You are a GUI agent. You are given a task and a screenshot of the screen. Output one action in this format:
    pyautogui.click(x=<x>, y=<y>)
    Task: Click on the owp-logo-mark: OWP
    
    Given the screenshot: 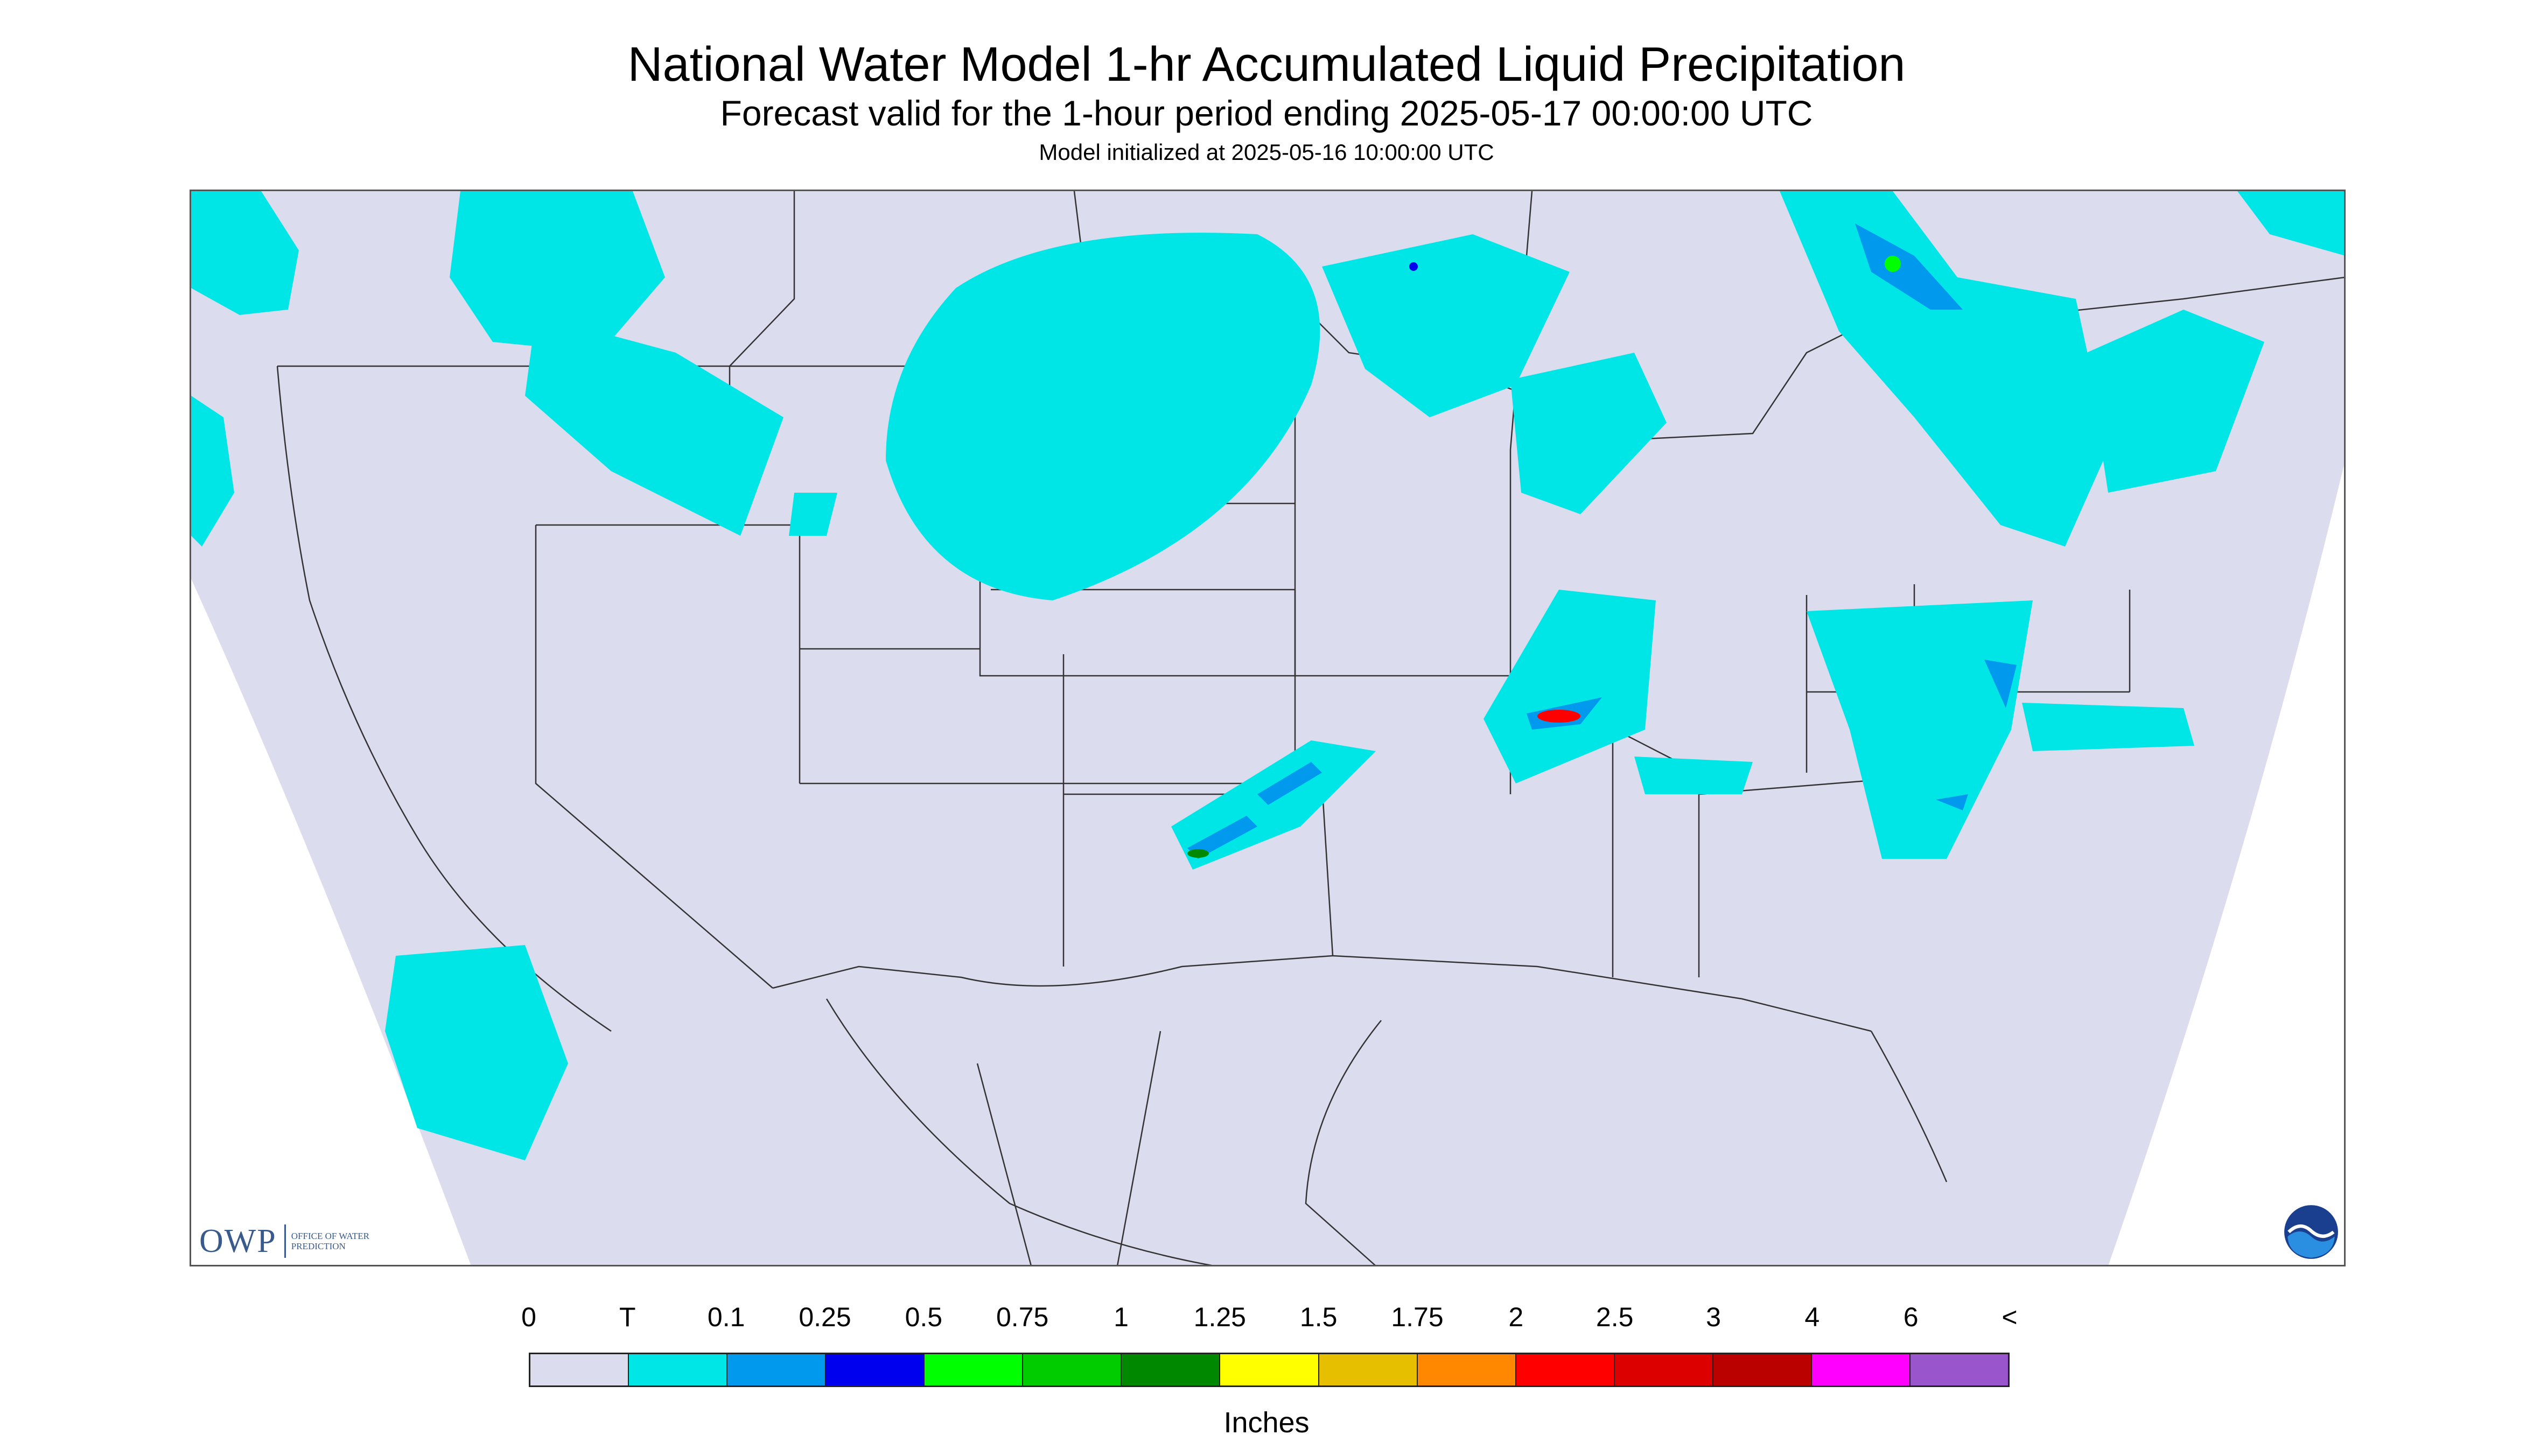 What is the action you would take?
    pyautogui.click(x=243, y=1241)
    